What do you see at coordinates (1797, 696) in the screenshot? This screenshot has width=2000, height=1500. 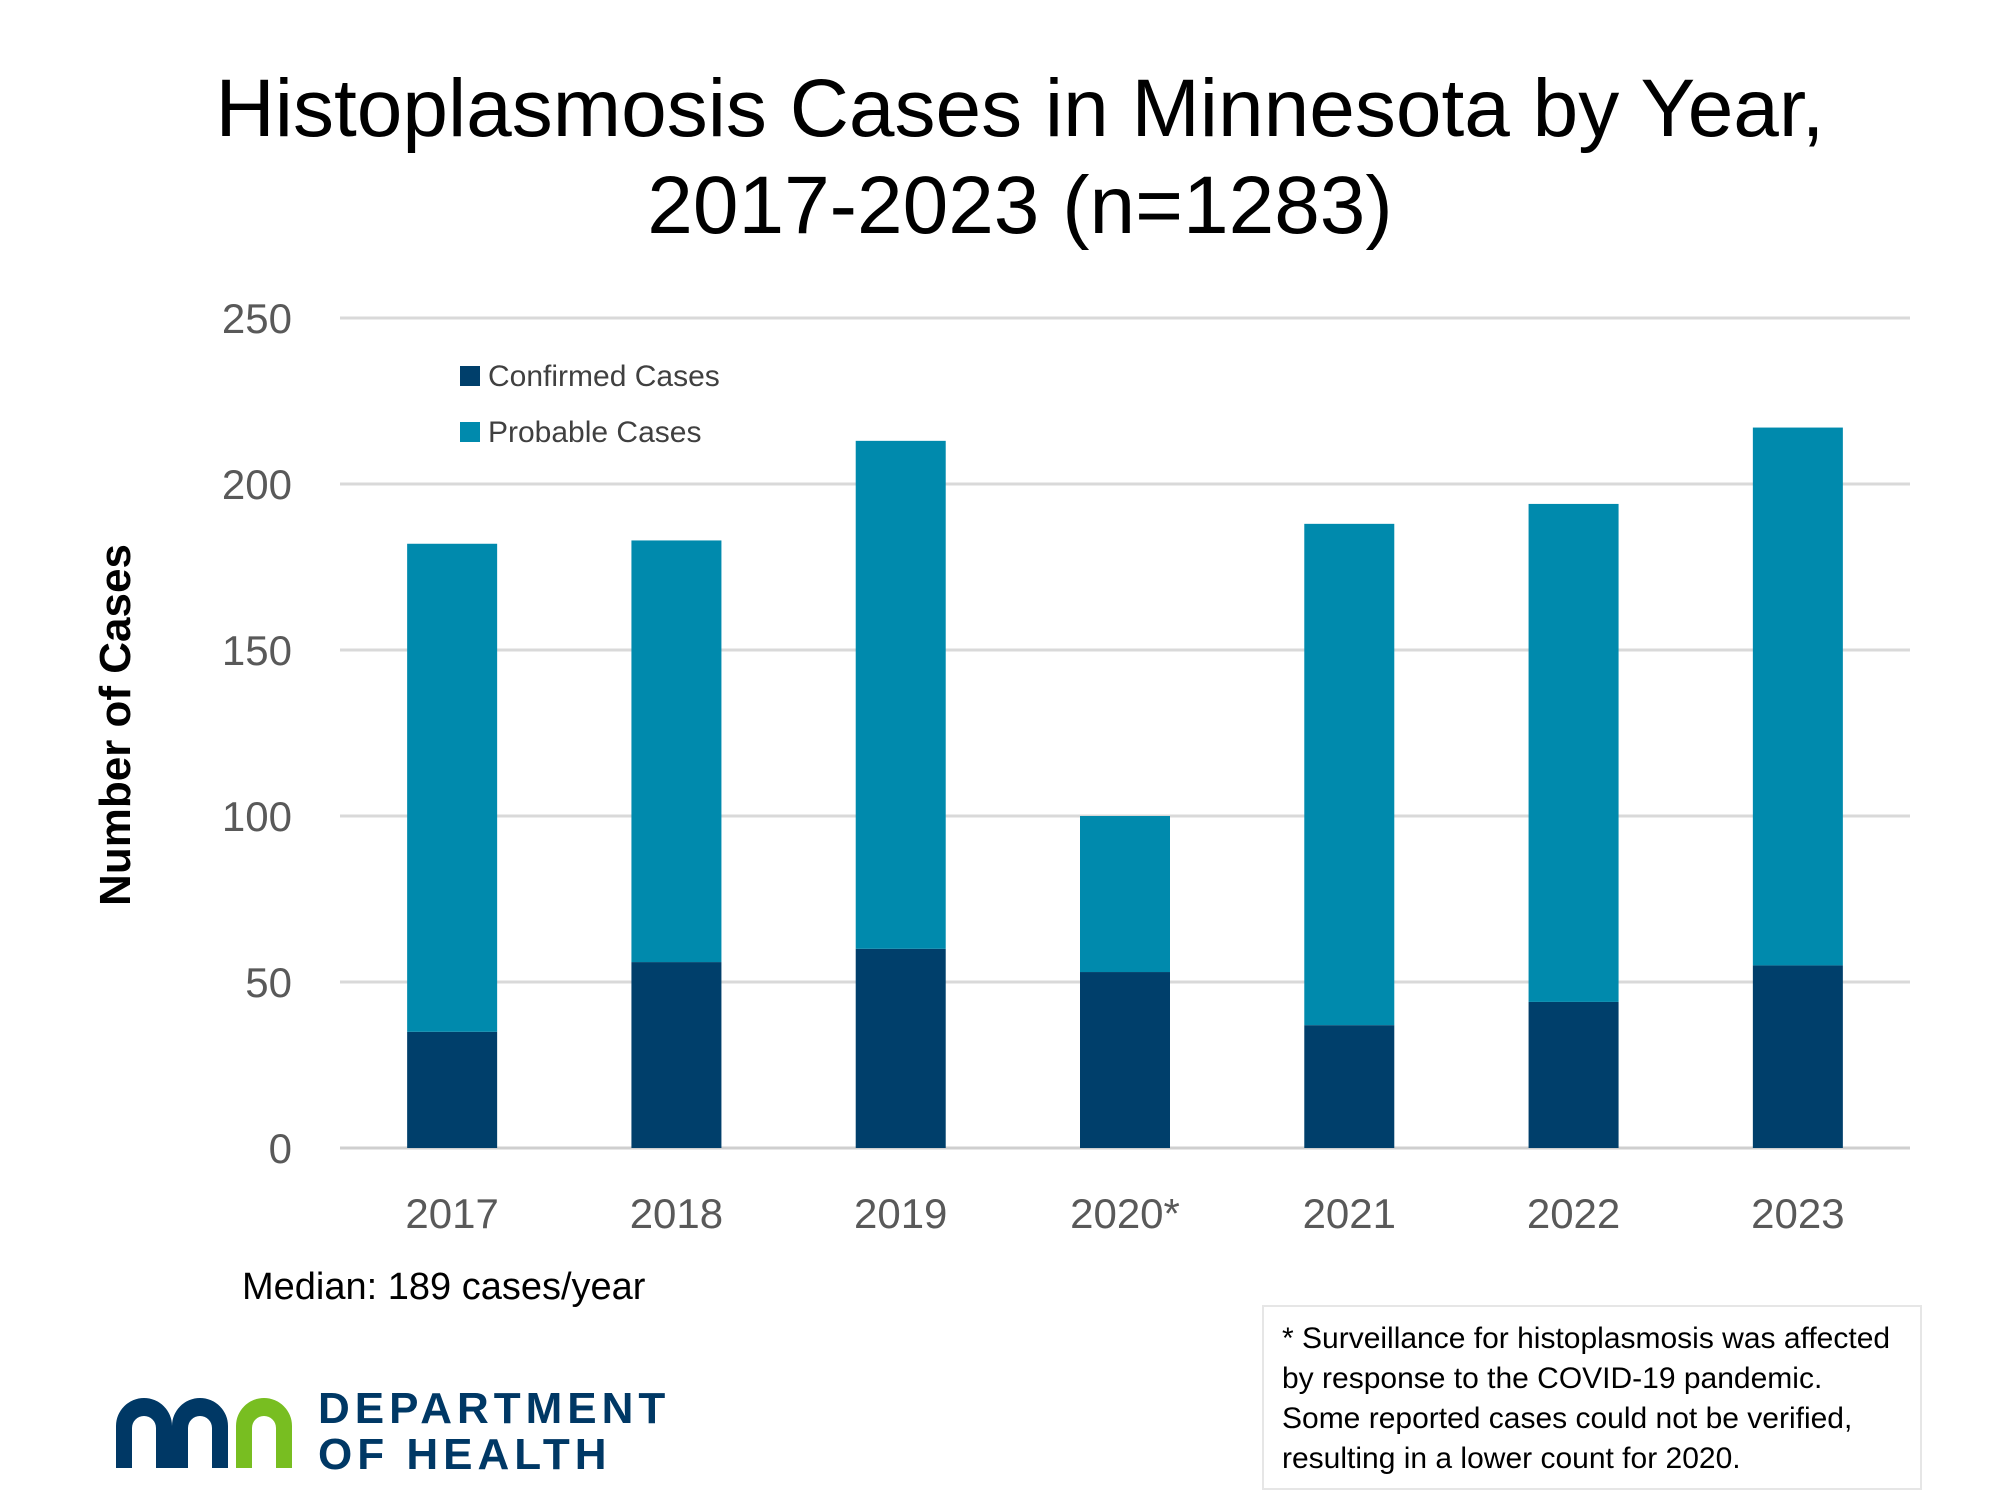 I see `bar-probable-2023` at bounding box center [1797, 696].